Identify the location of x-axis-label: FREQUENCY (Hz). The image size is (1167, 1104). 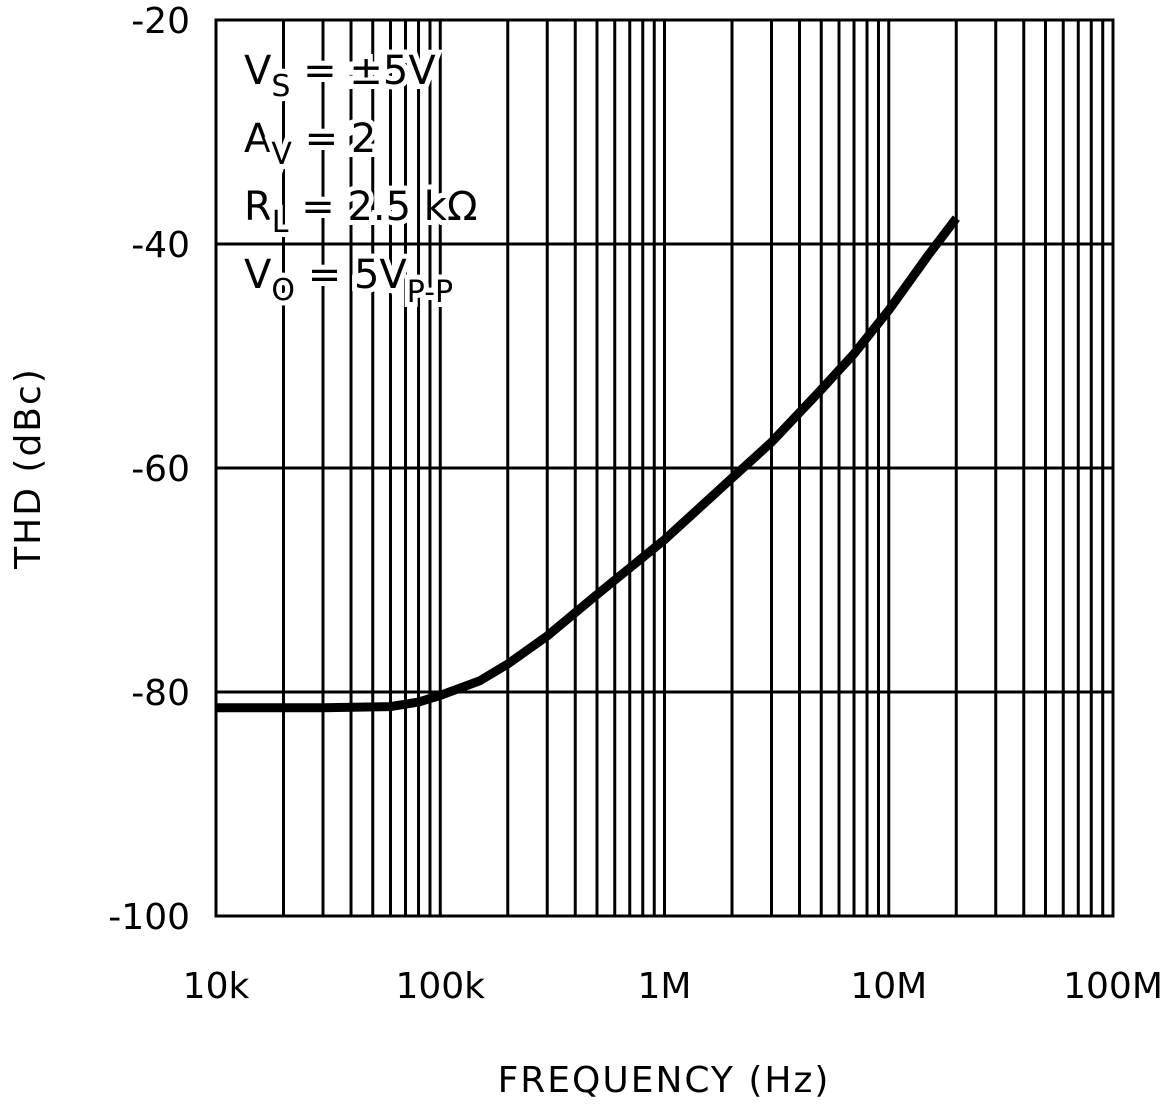
(664, 1080).